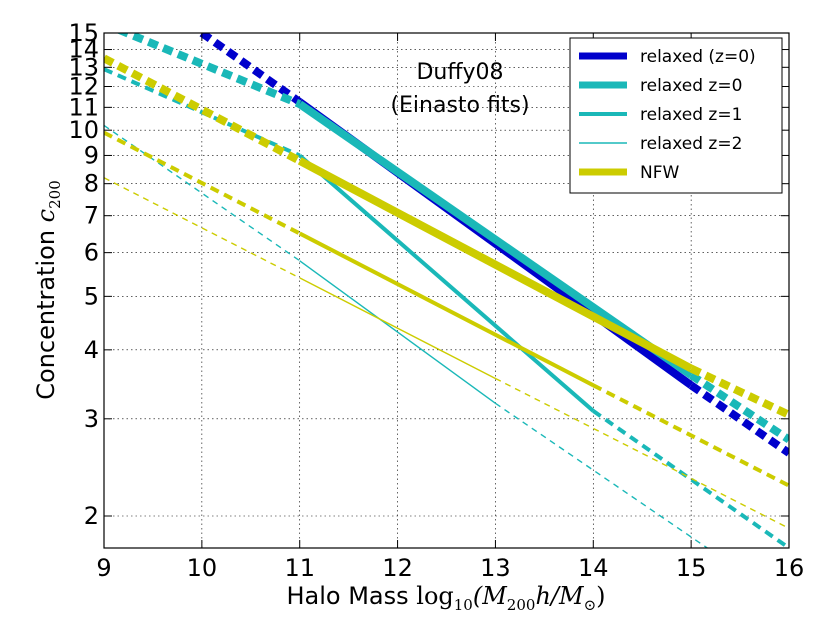 The width and height of the screenshot is (830, 627). I want to click on series-nfw-z-0-extrap-high, so click(739, 391).